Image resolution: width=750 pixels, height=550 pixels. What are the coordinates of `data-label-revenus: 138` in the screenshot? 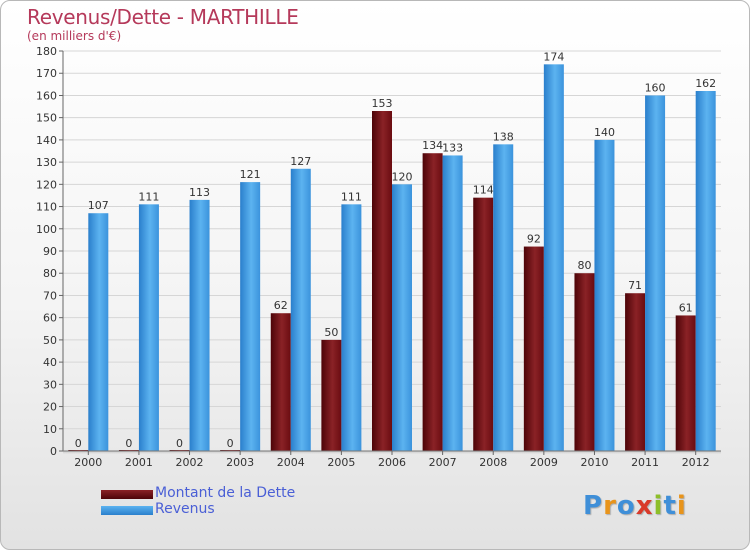 It's located at (503, 136).